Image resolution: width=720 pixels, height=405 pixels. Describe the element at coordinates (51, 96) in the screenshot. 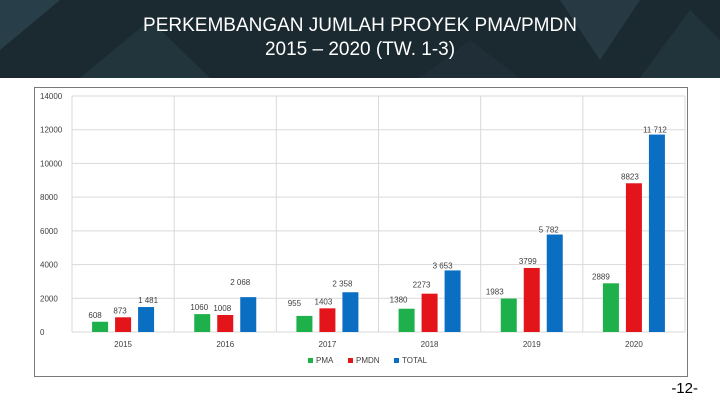

I see `y-tick-label: 14000` at that location.